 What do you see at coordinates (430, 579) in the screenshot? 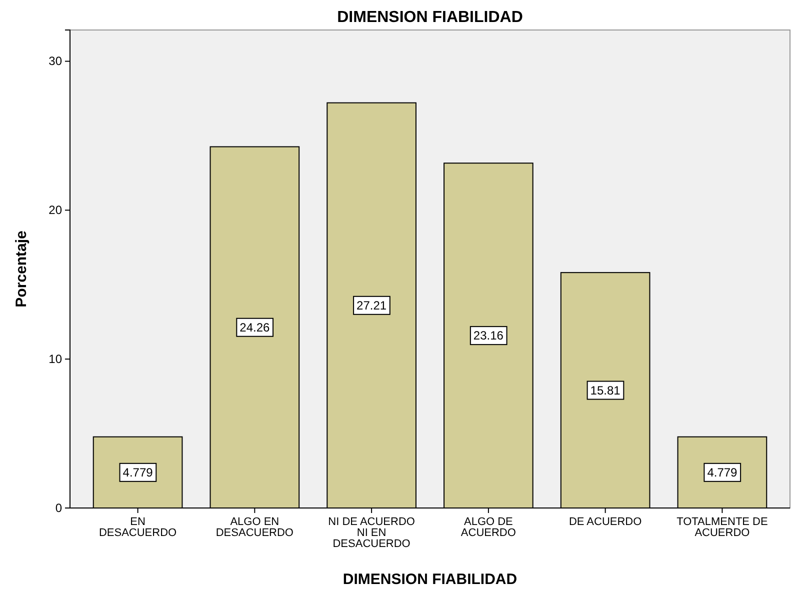
I see `x-axis-title: DIMENSION FIABILIDAD` at bounding box center [430, 579].